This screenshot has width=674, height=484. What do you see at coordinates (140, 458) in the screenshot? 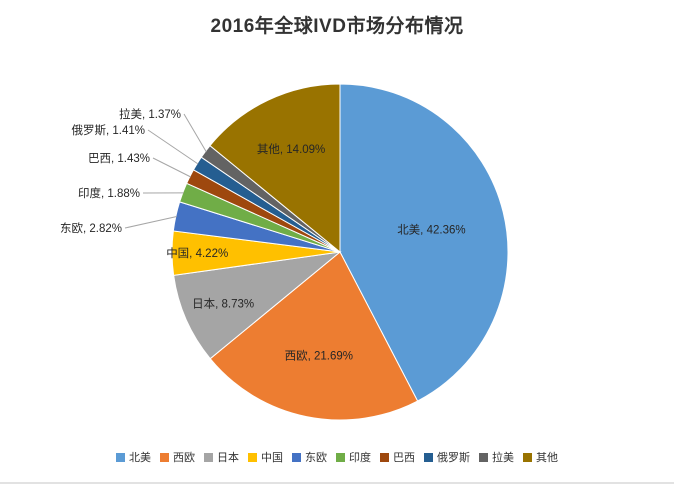
I see `legend-label: 北美` at bounding box center [140, 458].